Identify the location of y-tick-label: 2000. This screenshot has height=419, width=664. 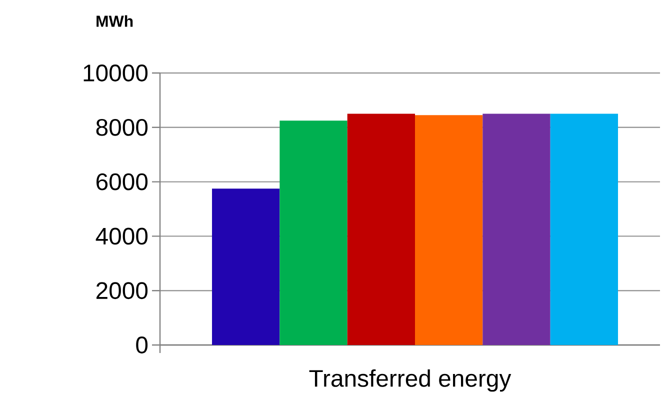
(122, 291).